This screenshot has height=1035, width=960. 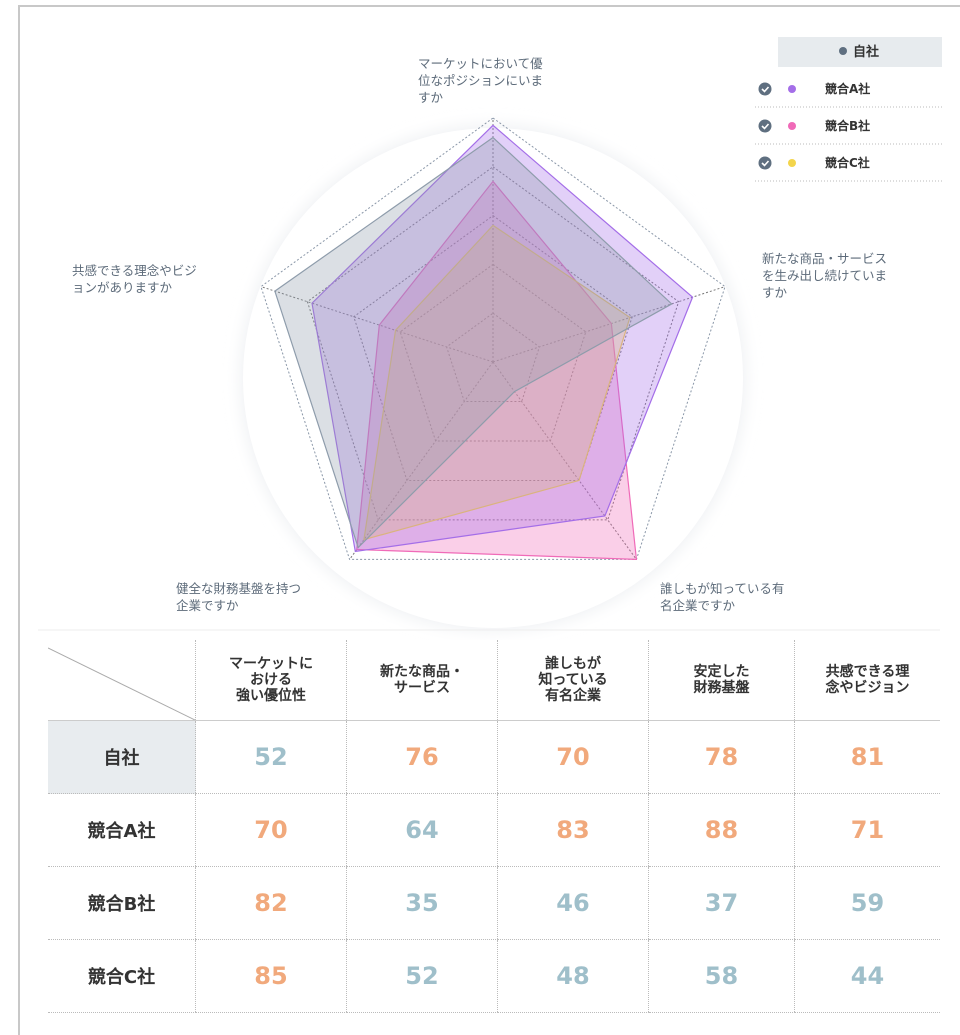 What do you see at coordinates (422, 830) in the screenshot?
I see `cell: 64` at bounding box center [422, 830].